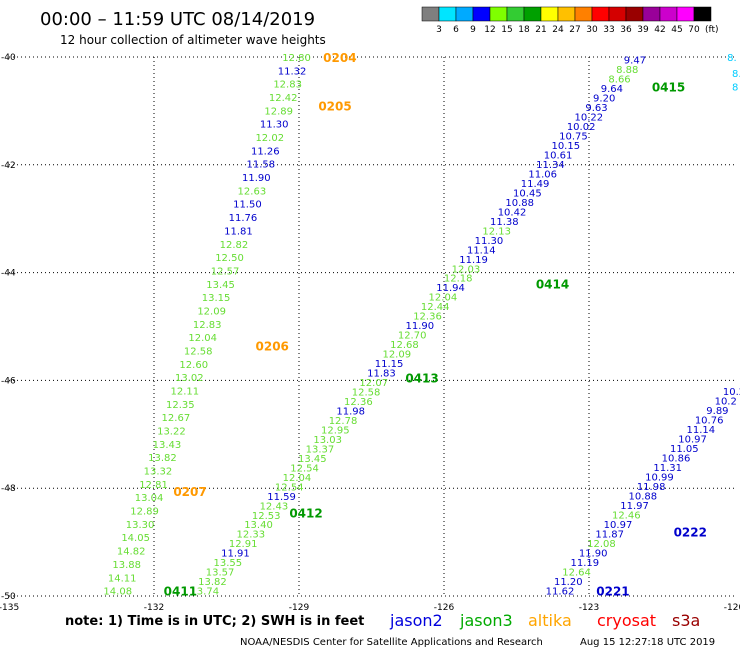 The height and width of the screenshot is (655, 740). What do you see at coordinates (8, 58) in the screenshot?
I see `lat-tick-label: -40` at bounding box center [8, 58].